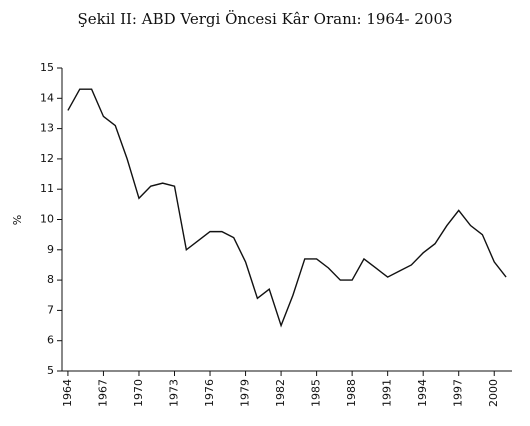  Describe the element at coordinates (47, 67) in the screenshot. I see `y-tick-label: 15` at that location.